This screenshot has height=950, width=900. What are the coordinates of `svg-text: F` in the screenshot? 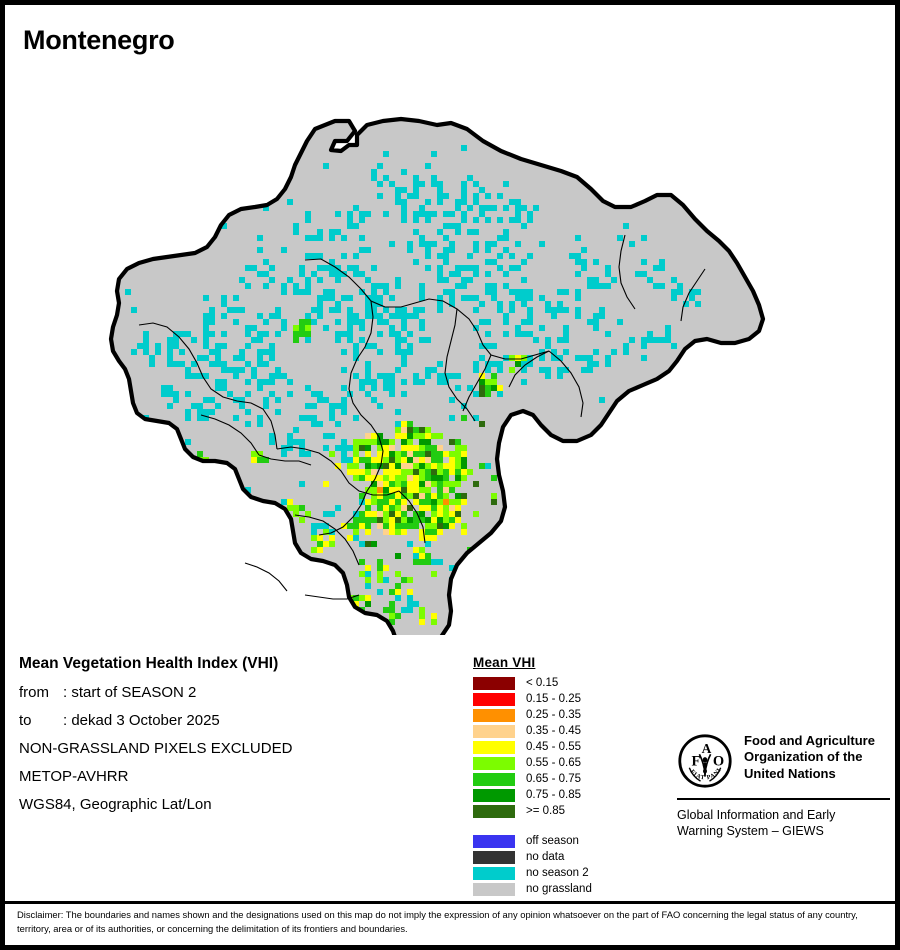 It's located at (696, 761).